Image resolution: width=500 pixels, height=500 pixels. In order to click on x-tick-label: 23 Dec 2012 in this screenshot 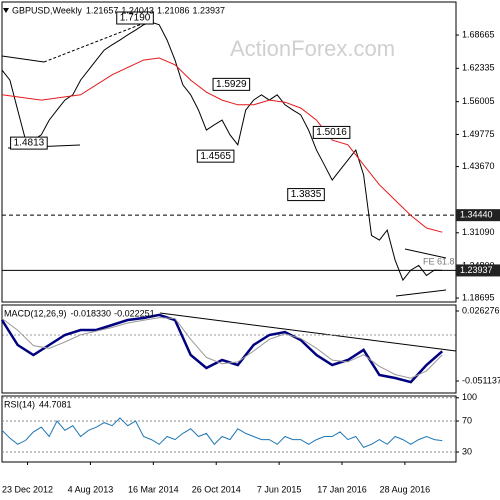, I will do `click(27, 489)`.